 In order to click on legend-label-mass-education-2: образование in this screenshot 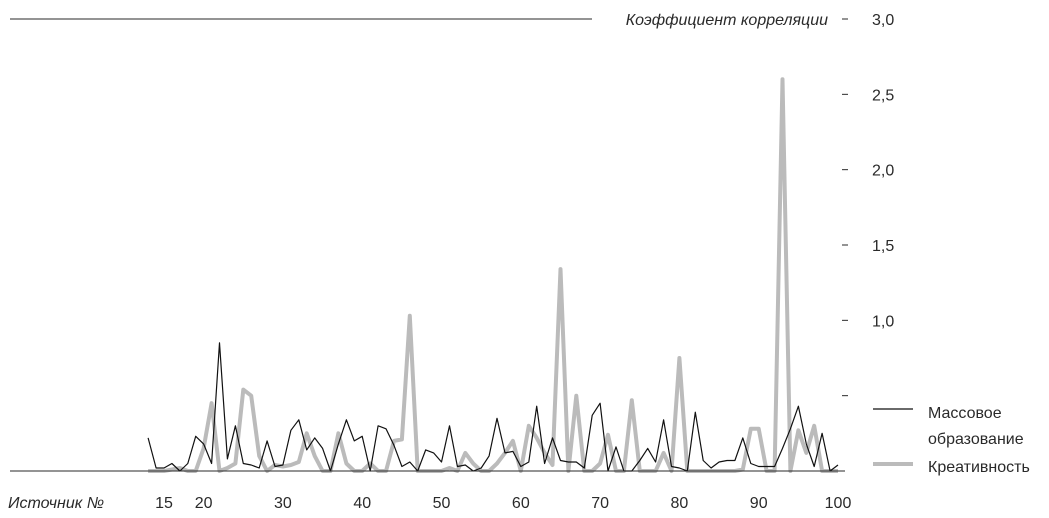, I will do `click(976, 439)`.